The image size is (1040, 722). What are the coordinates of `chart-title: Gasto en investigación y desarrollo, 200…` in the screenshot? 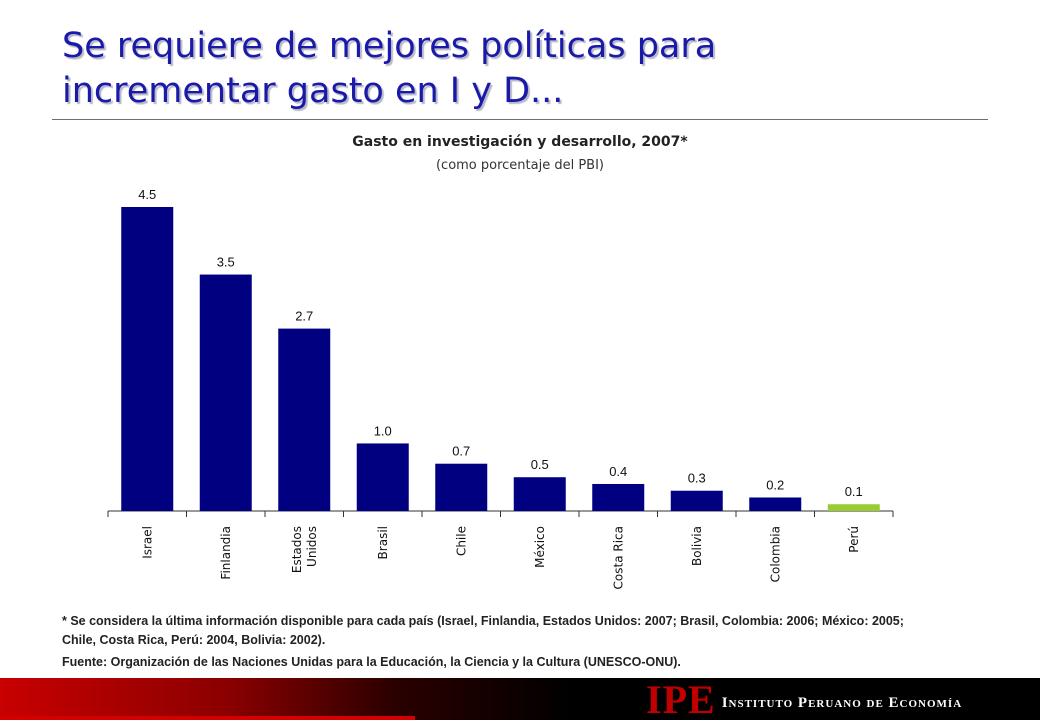 It's located at (520, 142).